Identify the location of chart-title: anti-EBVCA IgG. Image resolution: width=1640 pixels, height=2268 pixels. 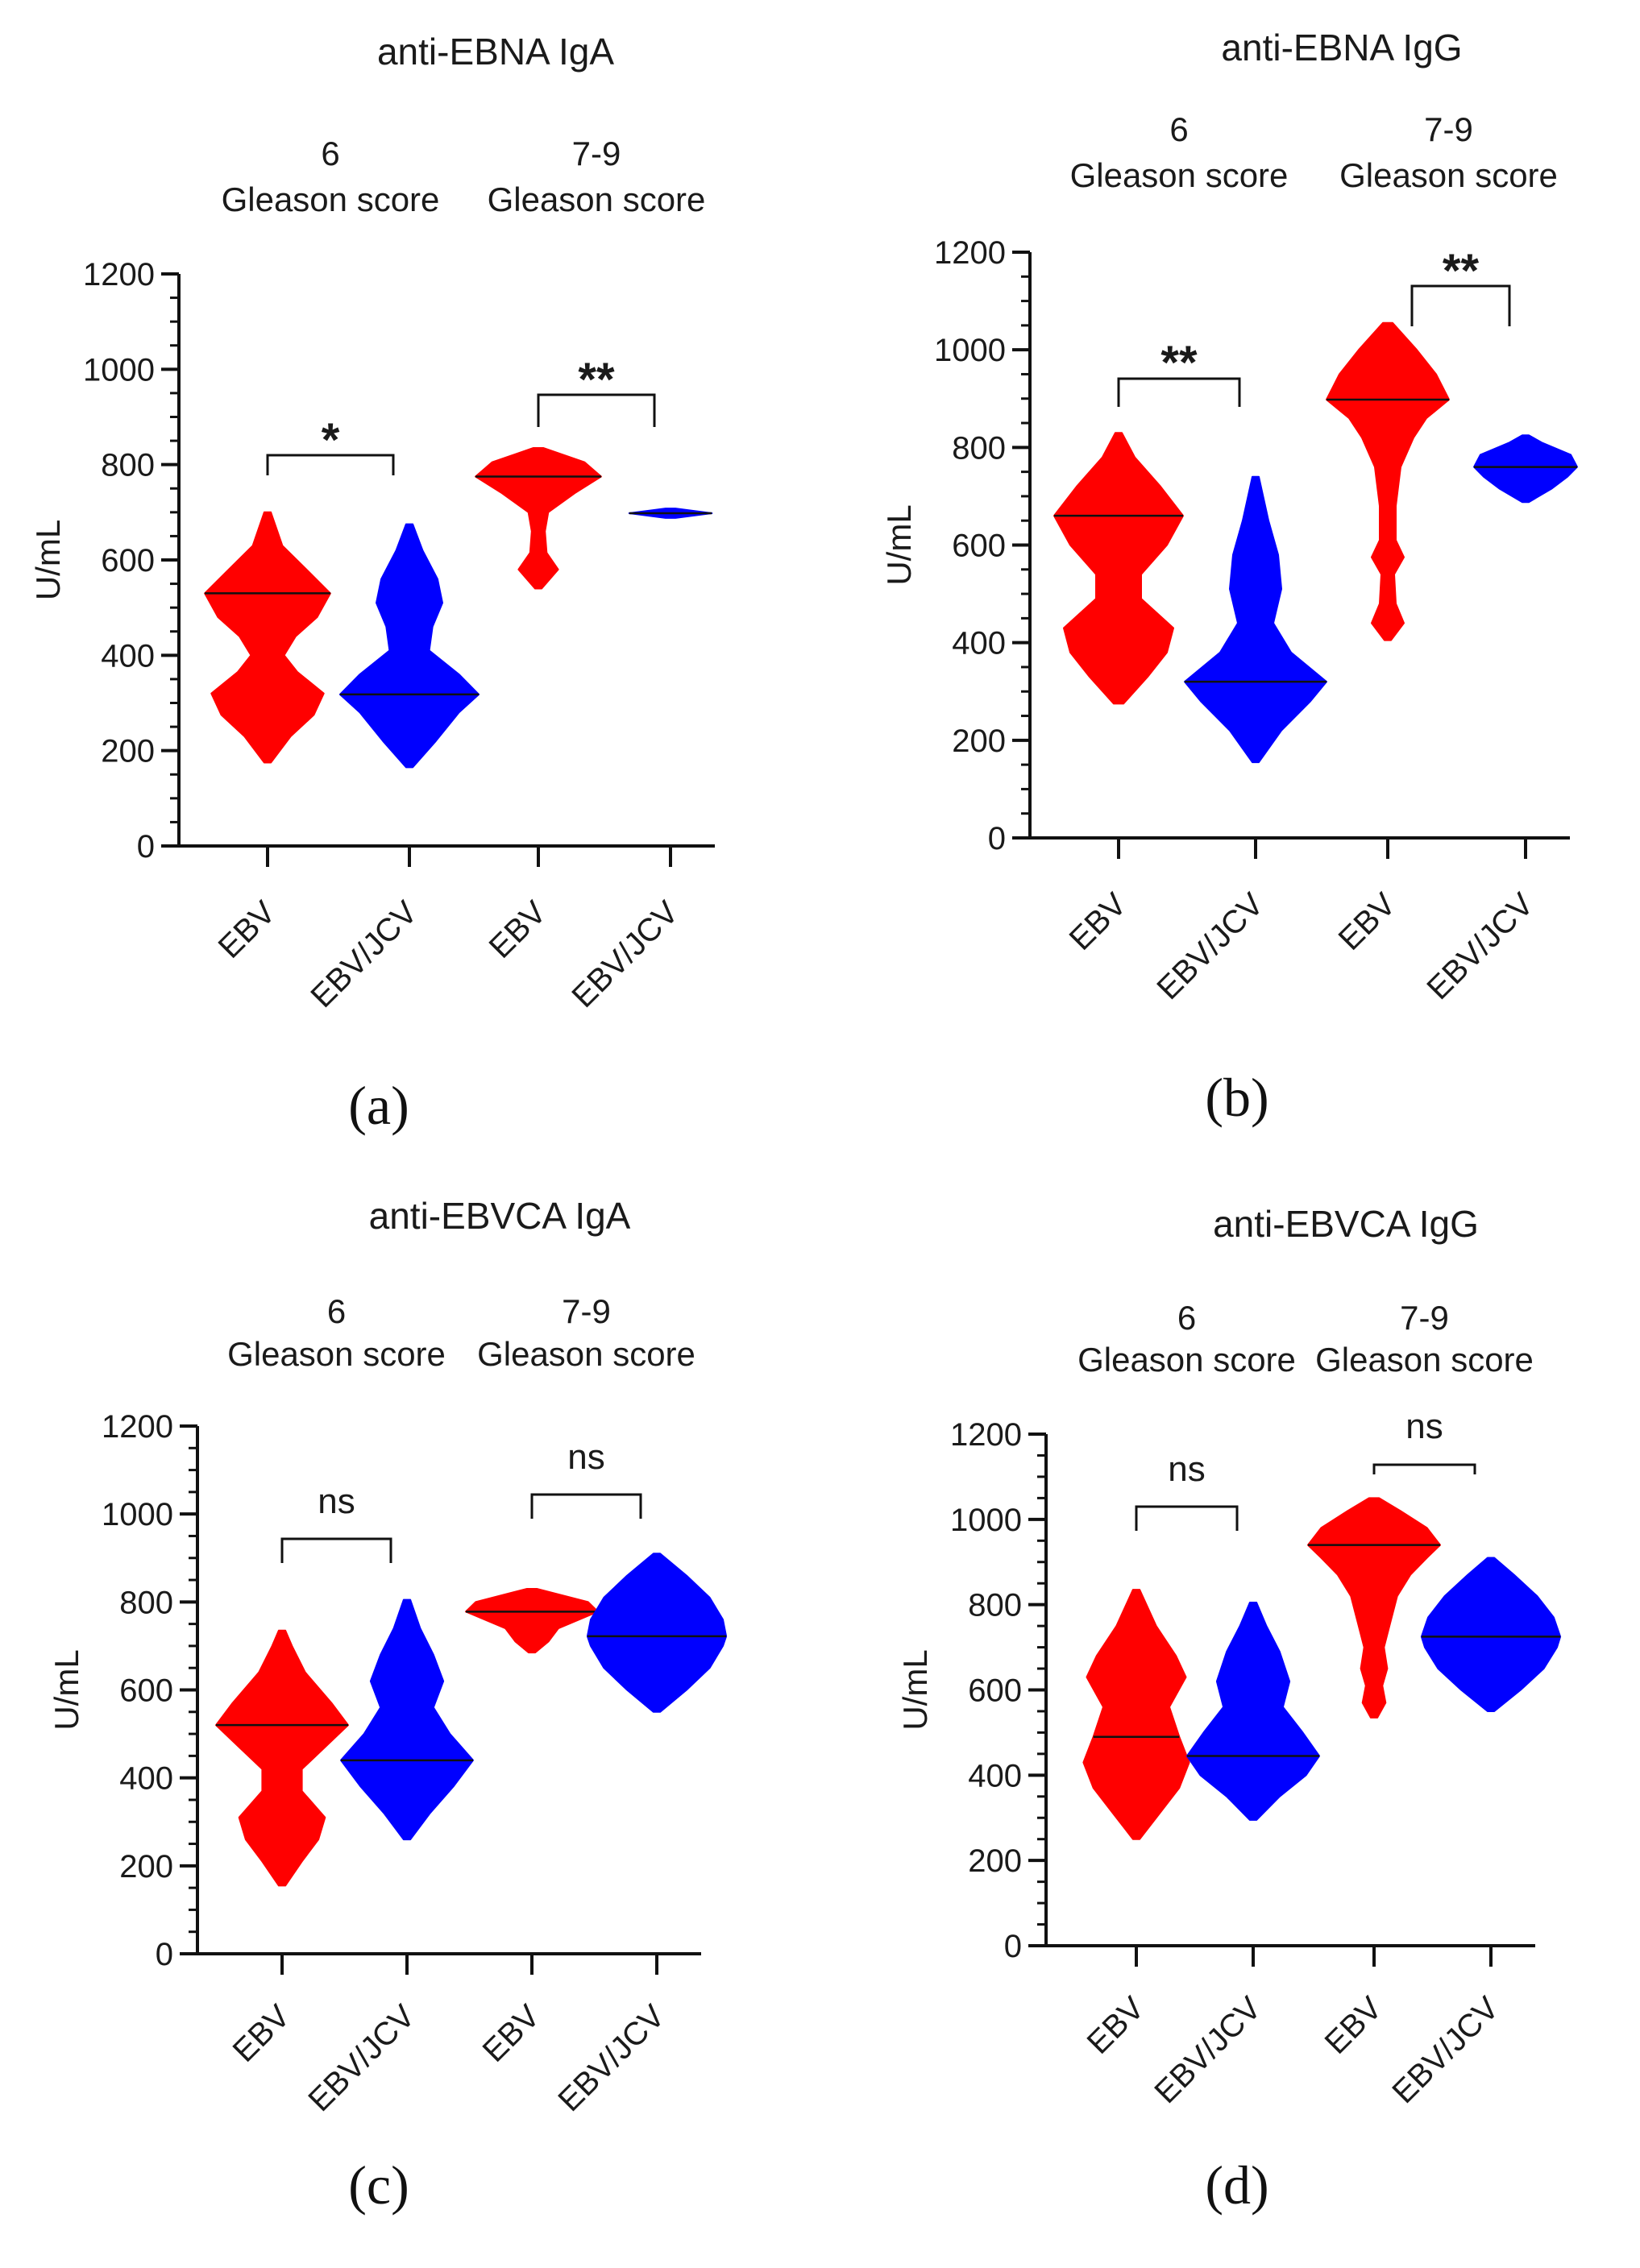
(1346, 1224).